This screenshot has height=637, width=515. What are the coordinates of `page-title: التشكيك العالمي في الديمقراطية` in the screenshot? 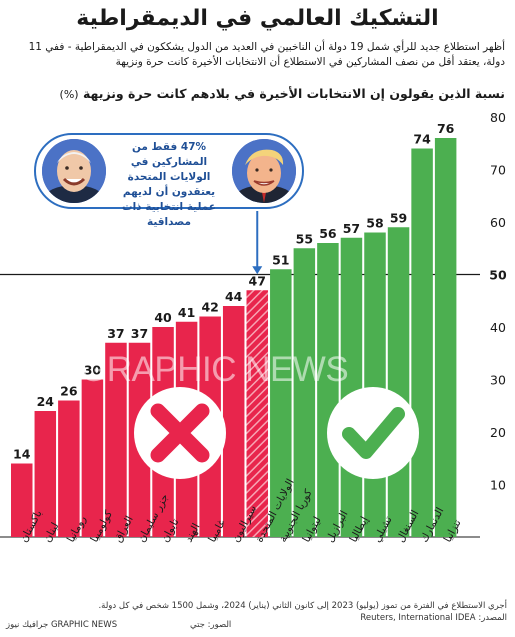 It's located at (257, 18).